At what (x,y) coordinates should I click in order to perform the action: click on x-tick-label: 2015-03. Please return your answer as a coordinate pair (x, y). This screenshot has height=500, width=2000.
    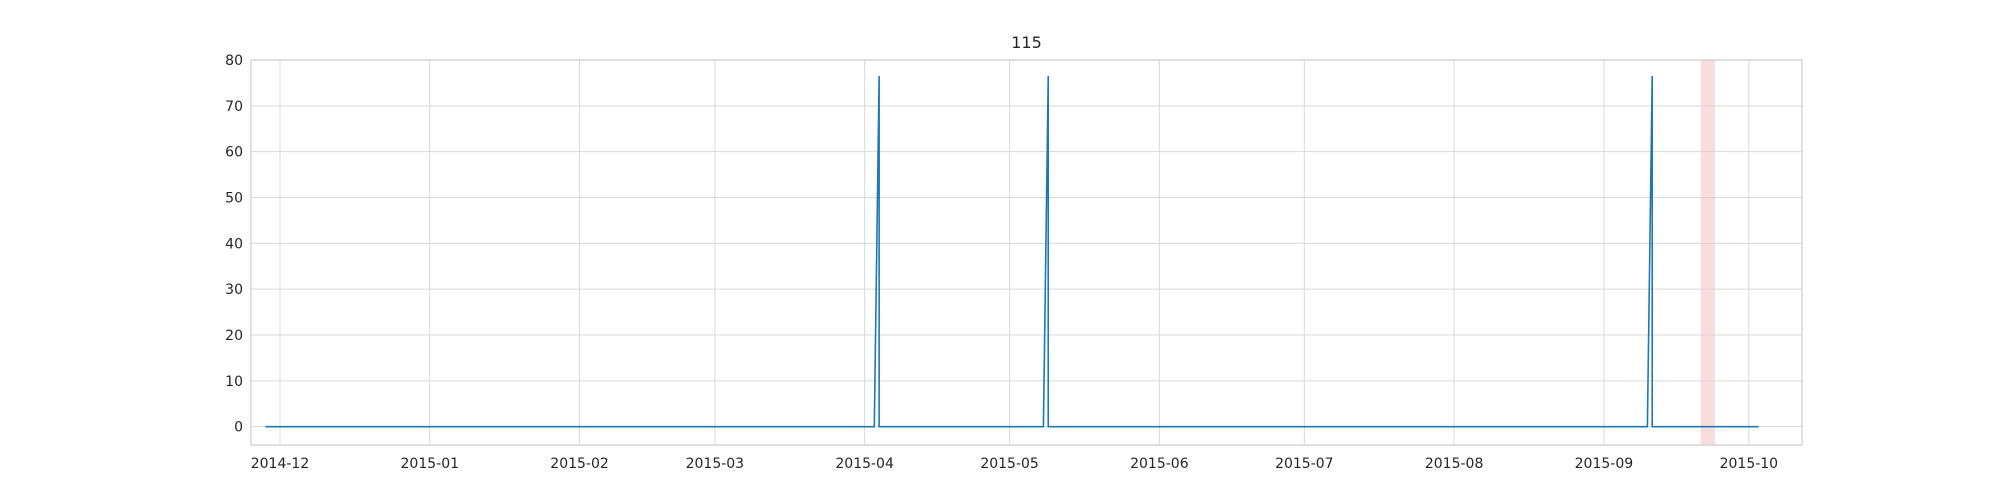
    Looking at the image, I should click on (715, 464).